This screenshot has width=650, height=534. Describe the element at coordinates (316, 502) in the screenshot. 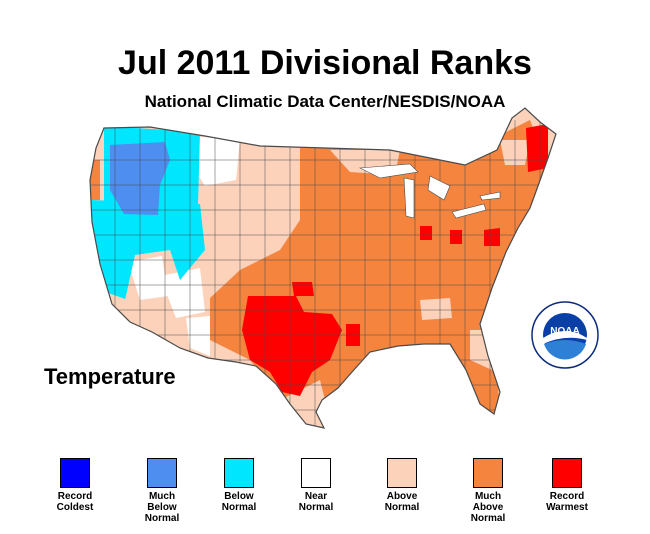

I see `legend-label: Near Normal` at that location.